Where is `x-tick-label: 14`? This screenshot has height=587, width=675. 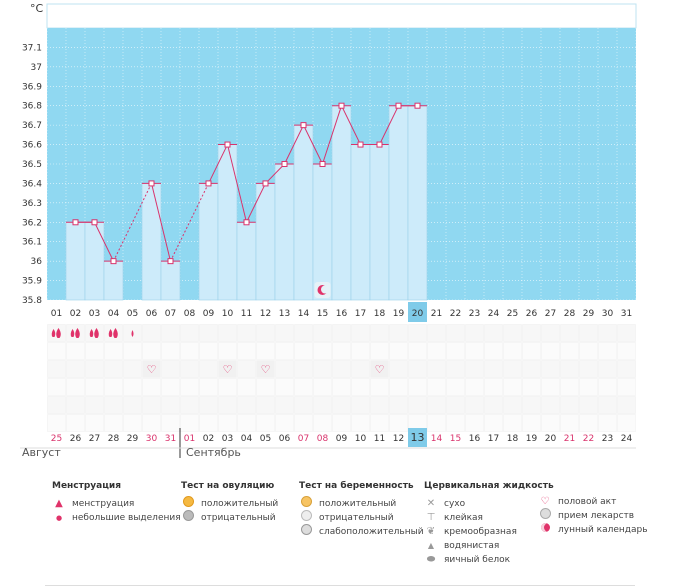 x-tick-label: 14 is located at coordinates (304, 314).